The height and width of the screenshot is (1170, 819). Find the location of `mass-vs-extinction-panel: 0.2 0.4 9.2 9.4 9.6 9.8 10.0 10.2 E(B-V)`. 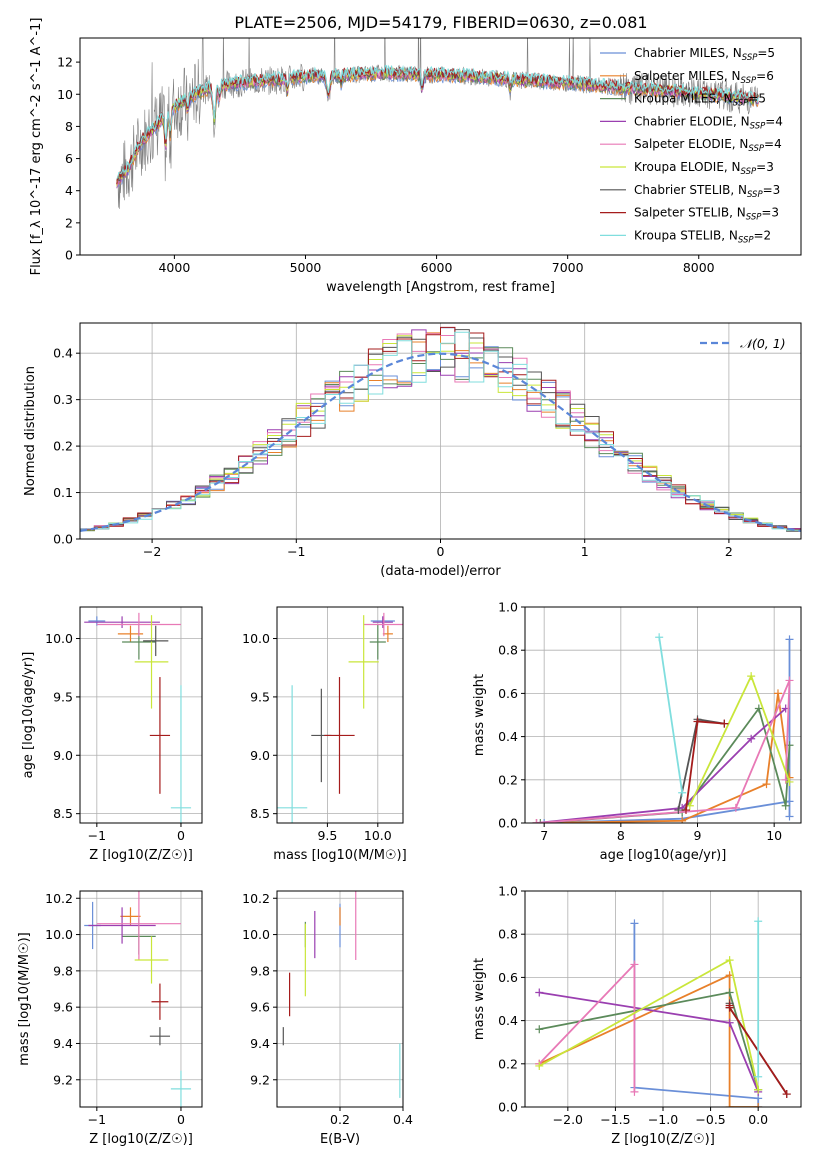

mass-vs-extinction-panel: 0.2 0.4 9.2 9.4 9.6 9.8 10.0 10.2 E(B-V) is located at coordinates (327, 1018).